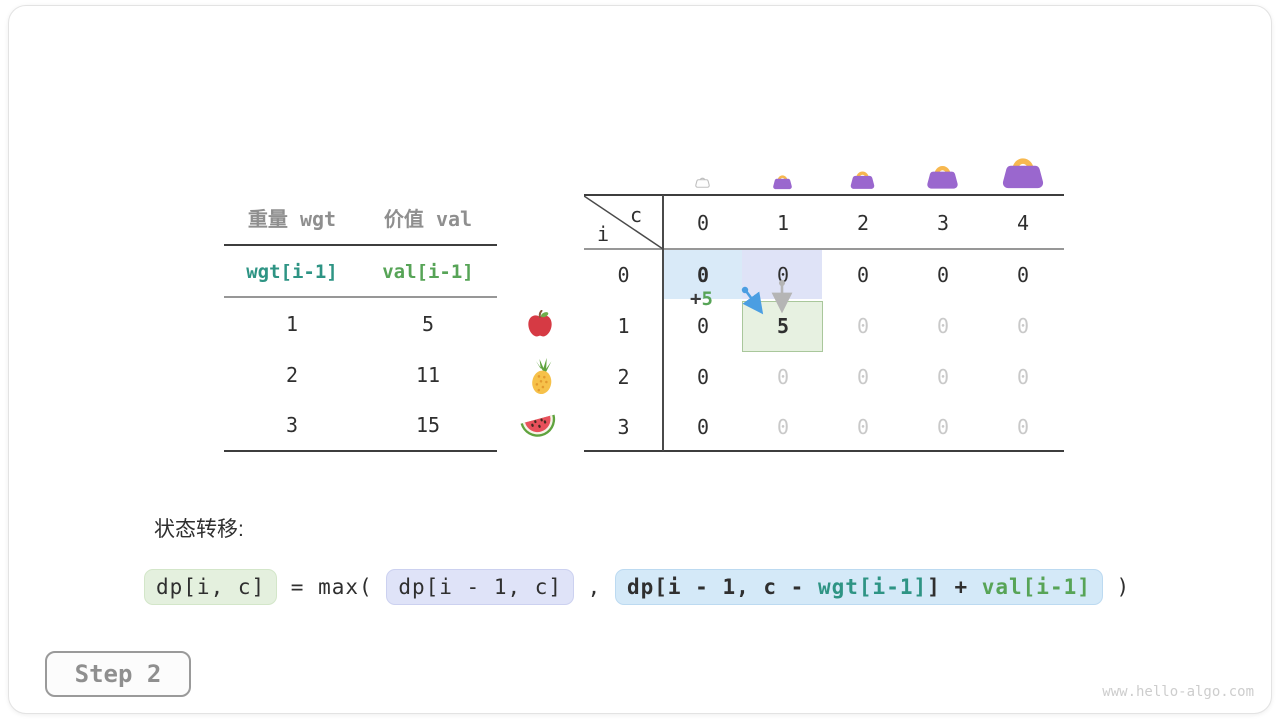 The image size is (1280, 720). What do you see at coordinates (943, 275) in the screenshot?
I see `dp-cell-0-3: 0` at bounding box center [943, 275].